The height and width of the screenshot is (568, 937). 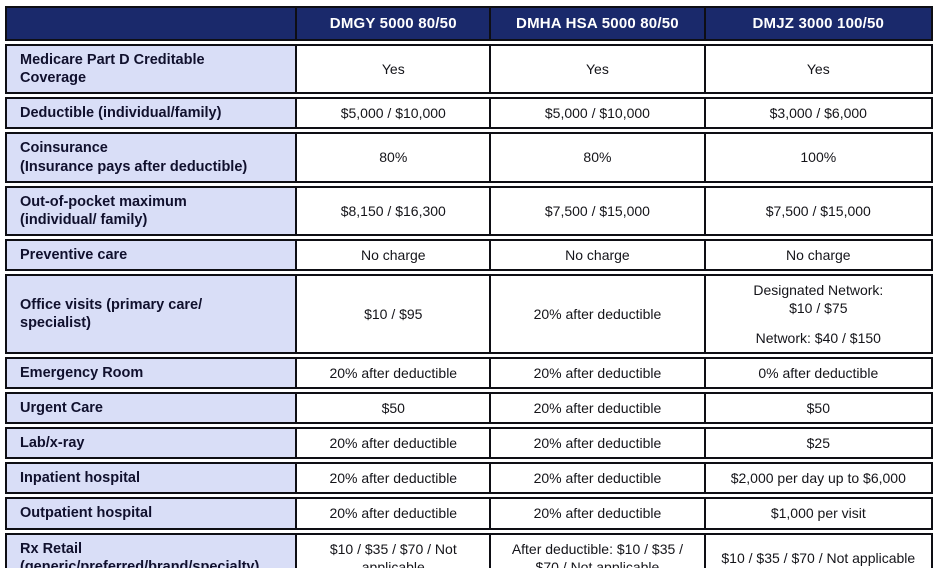 What do you see at coordinates (84, 219) in the screenshot?
I see `row-label-subtext: (individual/ family)` at bounding box center [84, 219].